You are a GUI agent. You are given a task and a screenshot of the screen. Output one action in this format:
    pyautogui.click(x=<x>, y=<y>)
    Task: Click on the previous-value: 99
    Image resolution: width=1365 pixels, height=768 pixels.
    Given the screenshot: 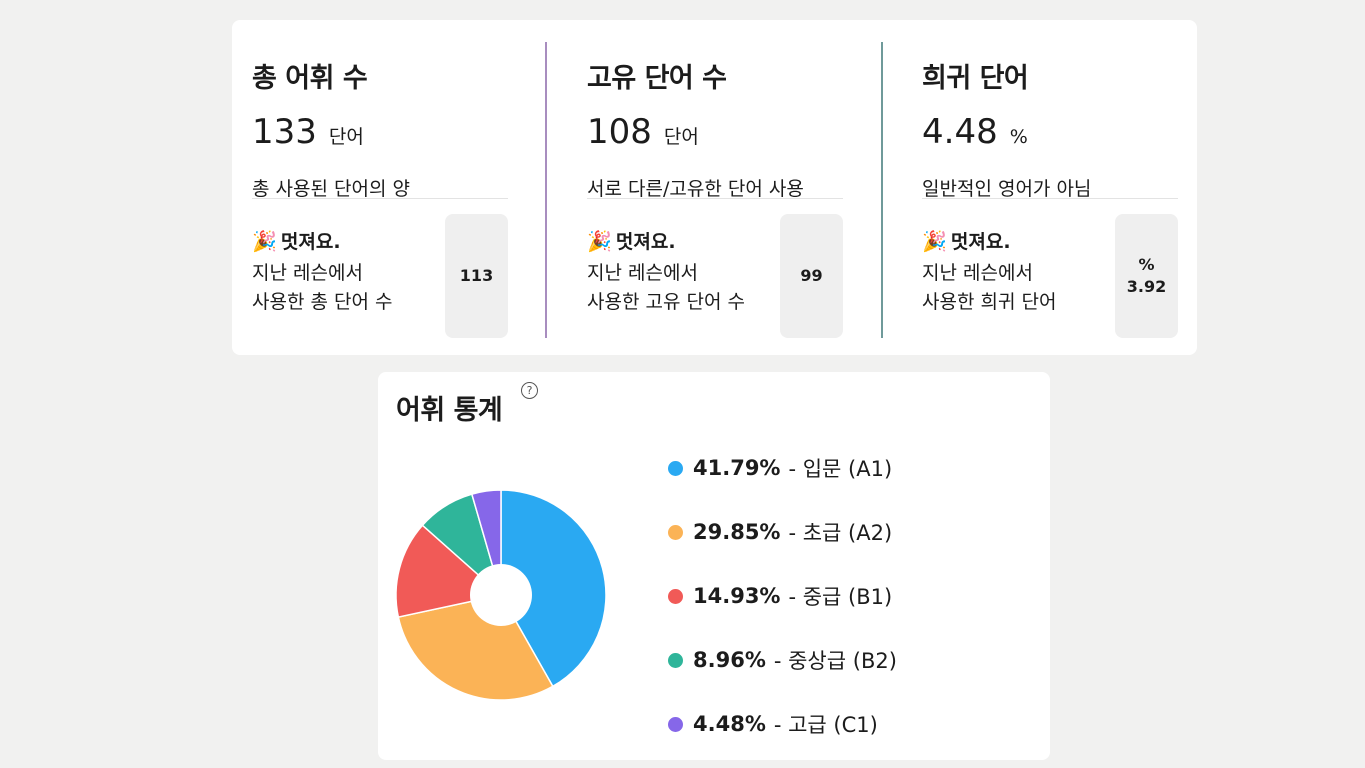 What is the action you would take?
    pyautogui.click(x=811, y=275)
    